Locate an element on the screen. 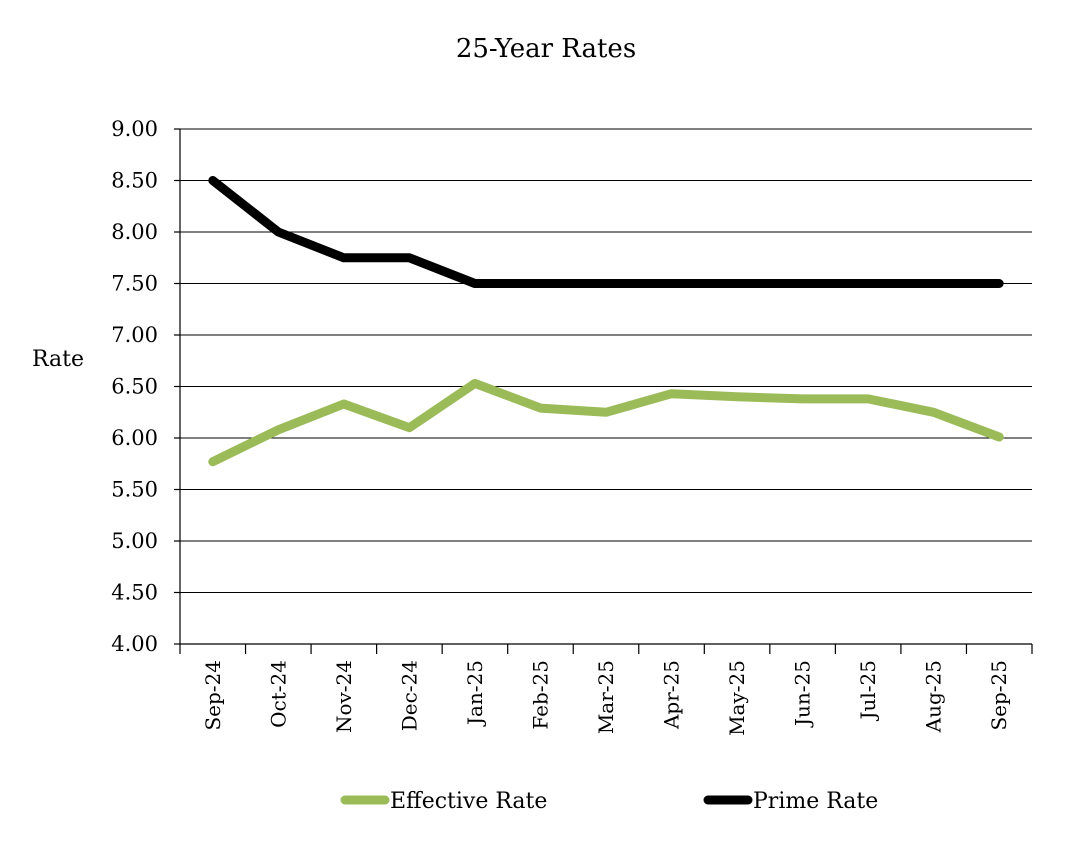 The height and width of the screenshot is (864, 1078). legend-label-effective-rate: Effective Rate is located at coordinates (468, 801).